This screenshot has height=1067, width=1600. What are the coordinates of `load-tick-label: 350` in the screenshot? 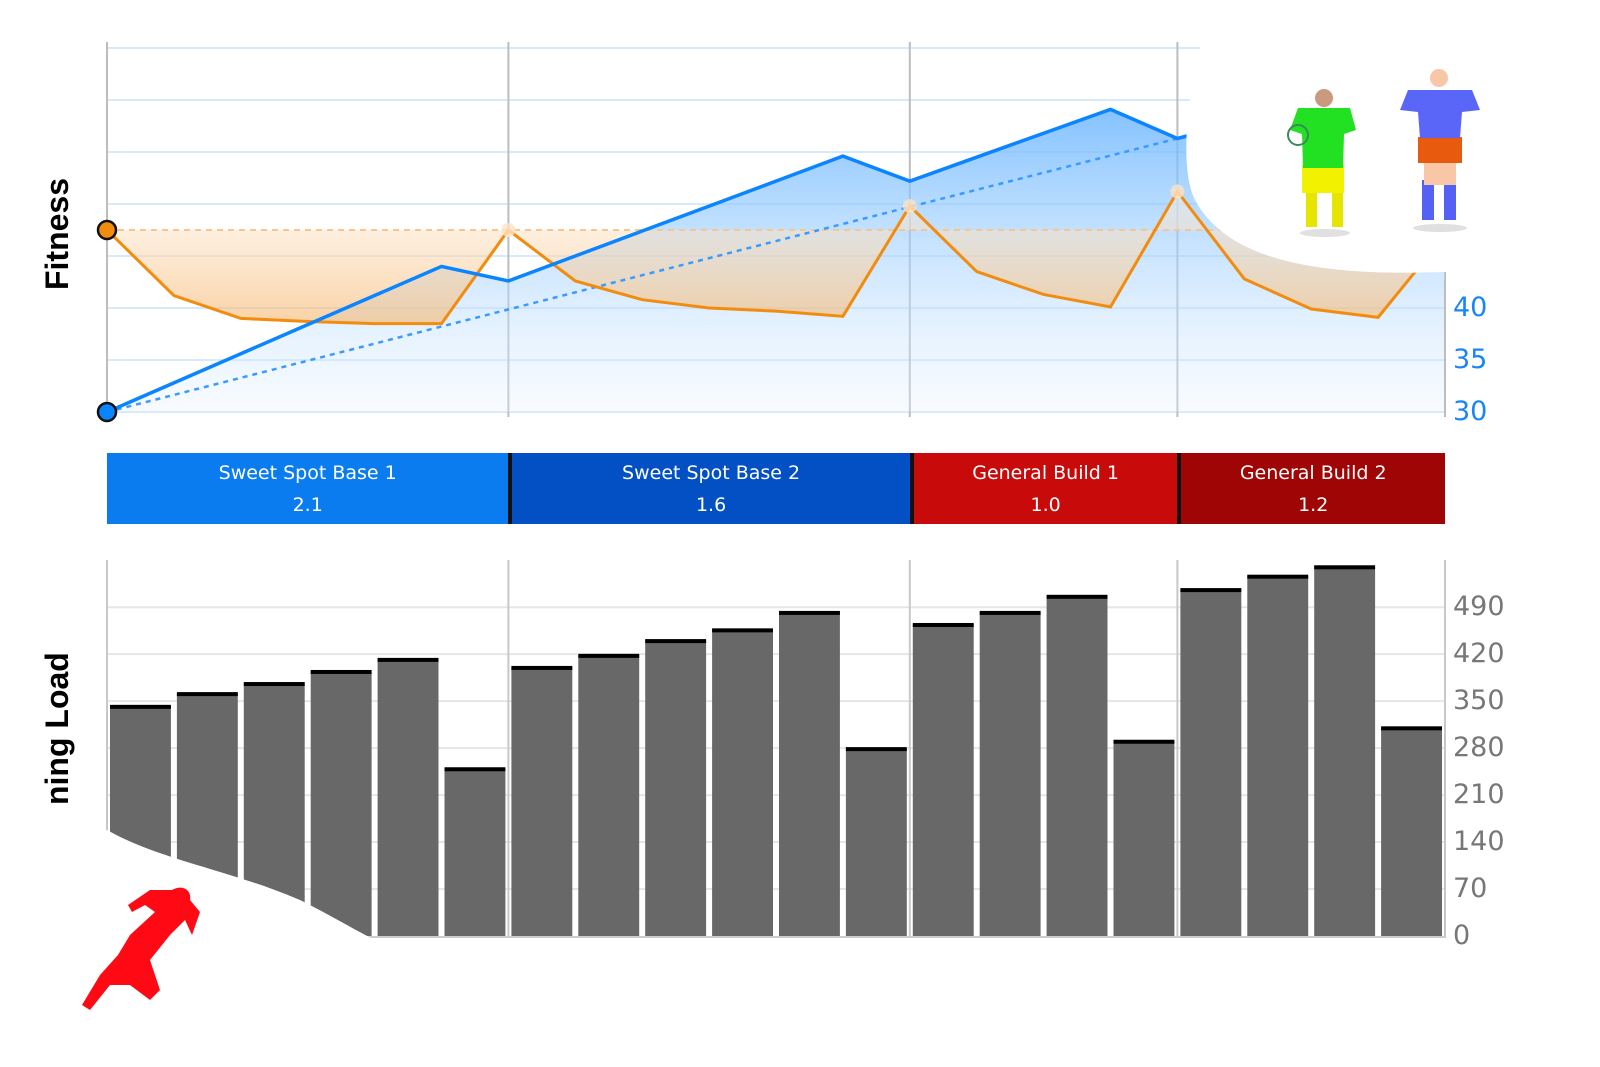 It's located at (1479, 701).